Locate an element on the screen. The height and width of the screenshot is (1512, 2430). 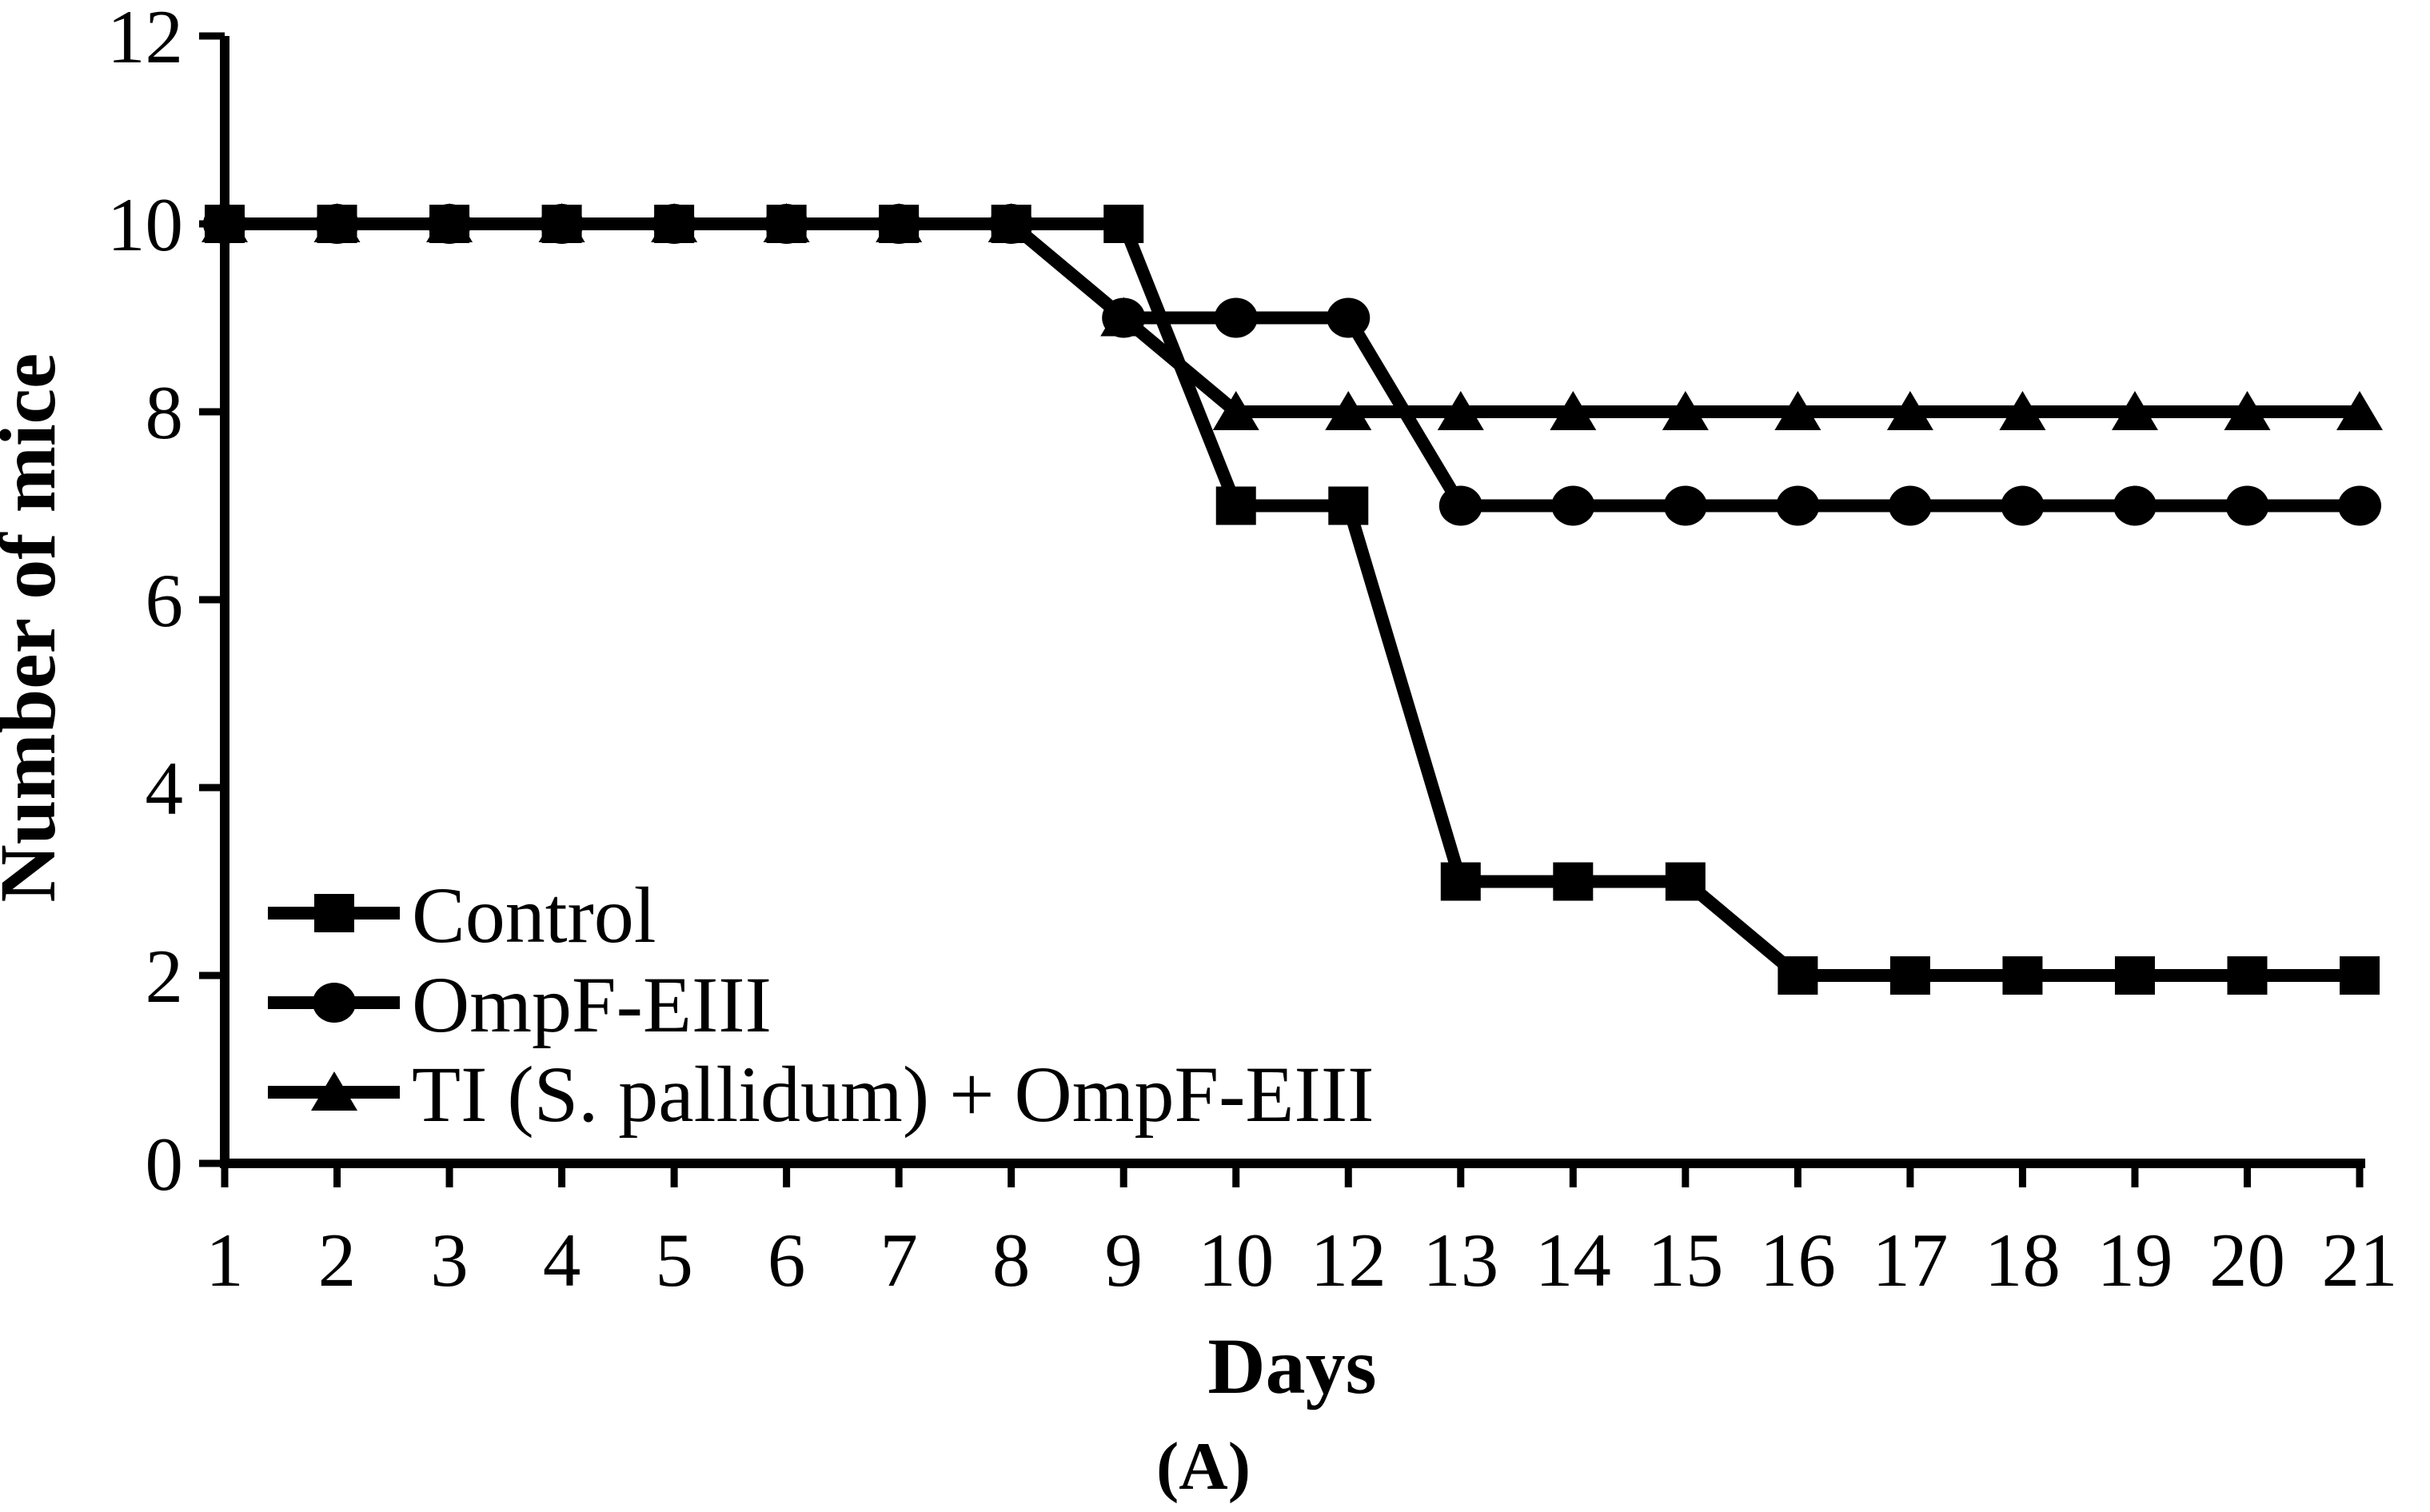
y-tick-label: 6 is located at coordinates (165, 600).